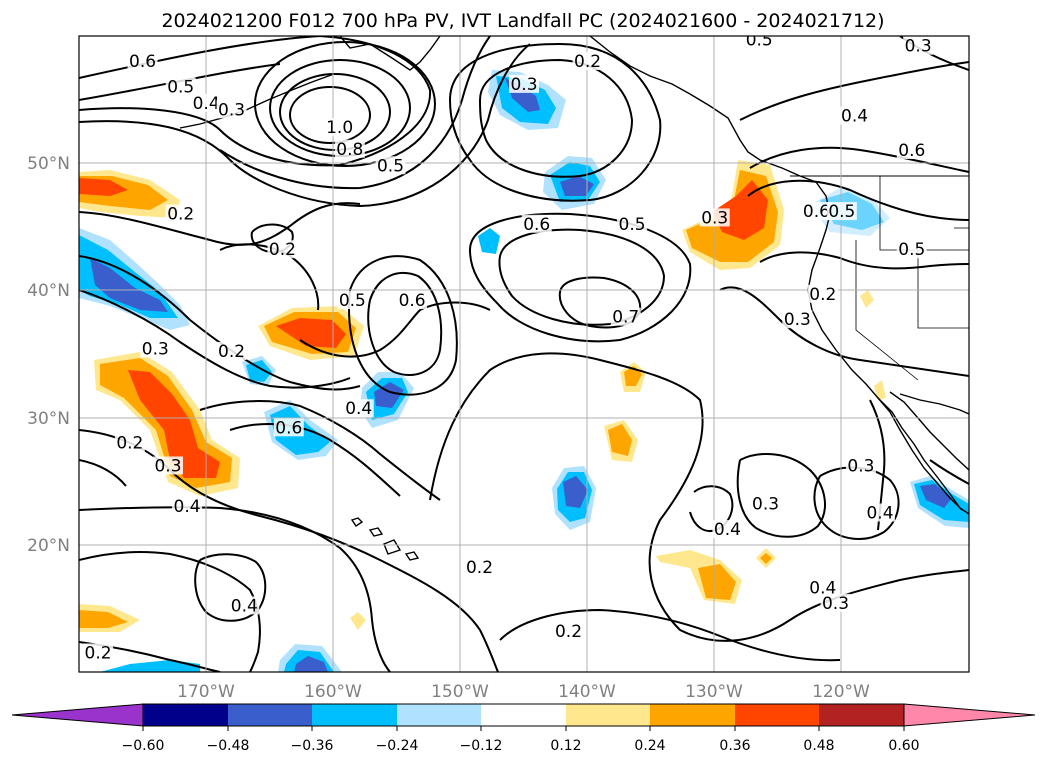 Image resolution: width=1047 pixels, height=765 pixels. I want to click on pos-region-west-mid-core, so click(174, 424).